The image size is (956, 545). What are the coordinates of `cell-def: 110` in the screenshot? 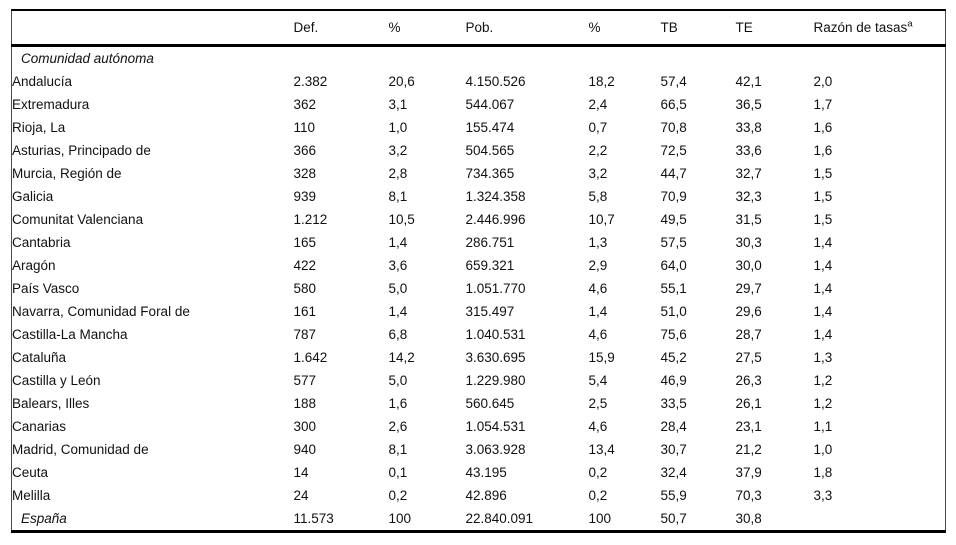 It's located at (304, 127).